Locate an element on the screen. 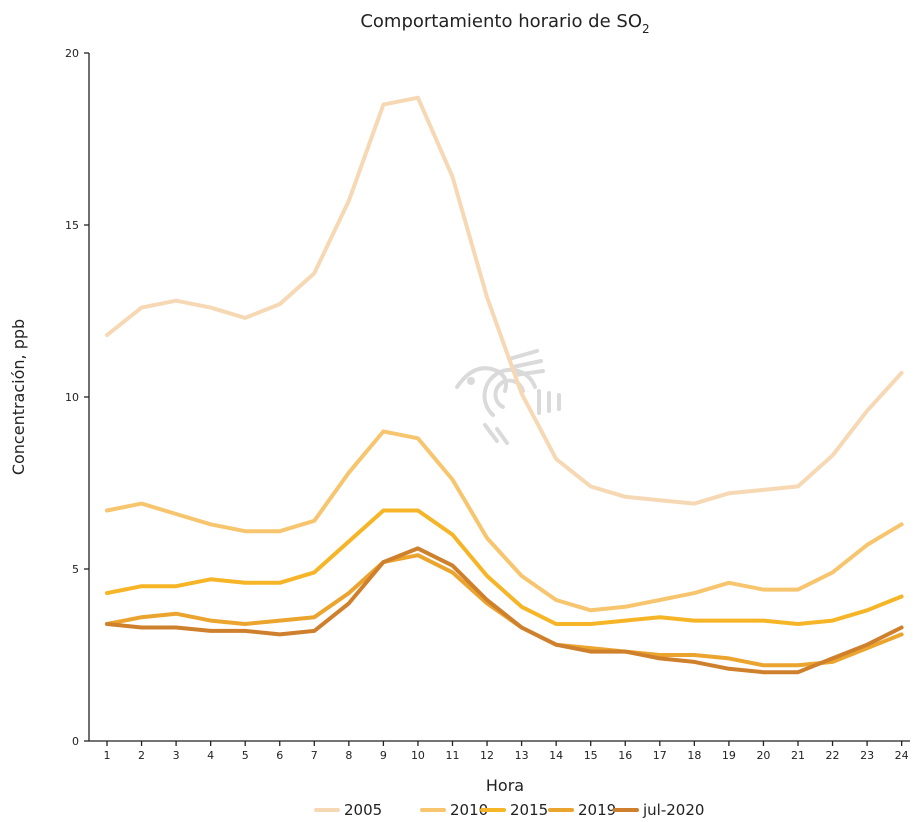  x-tick-label: 22 is located at coordinates (833, 755).